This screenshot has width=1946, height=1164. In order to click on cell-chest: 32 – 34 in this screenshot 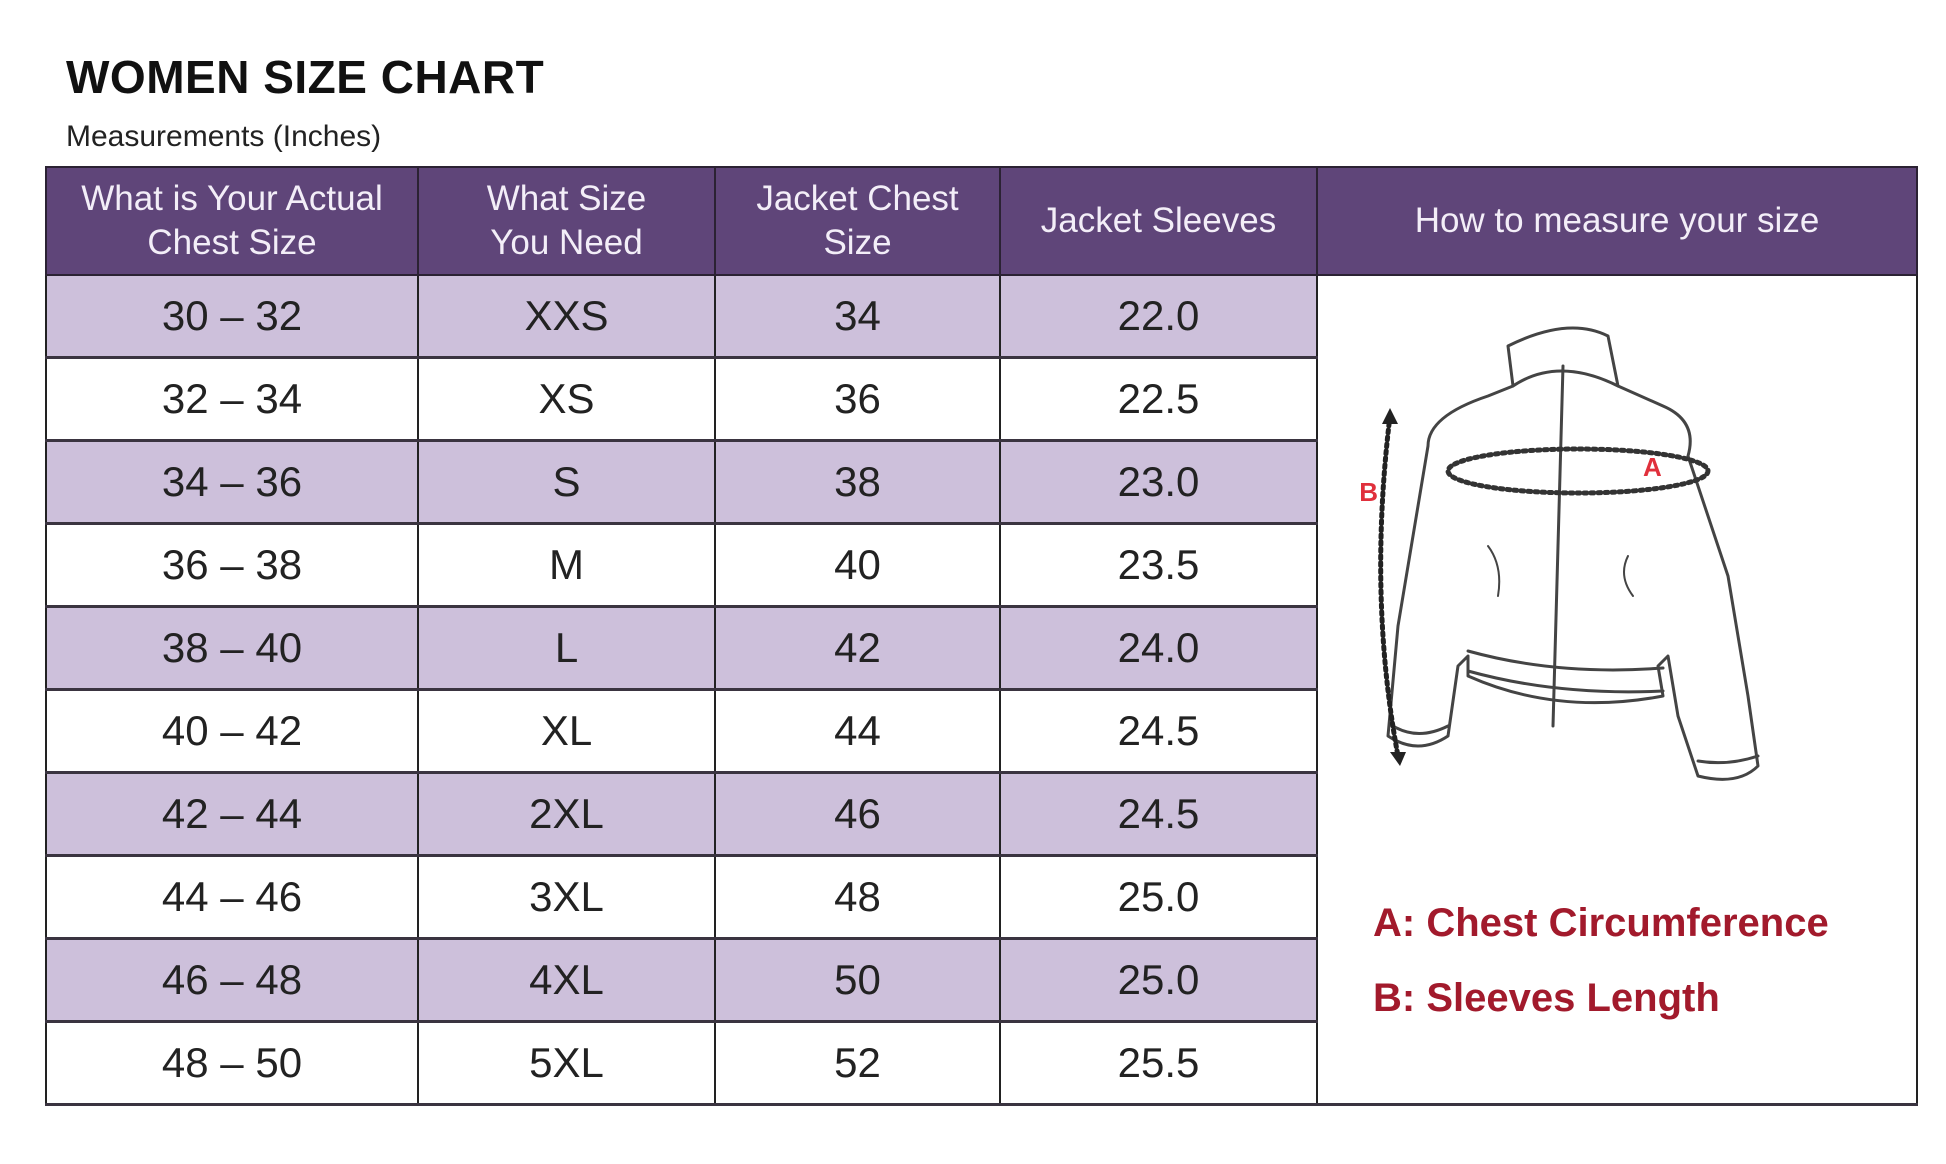, I will do `click(232, 399)`.